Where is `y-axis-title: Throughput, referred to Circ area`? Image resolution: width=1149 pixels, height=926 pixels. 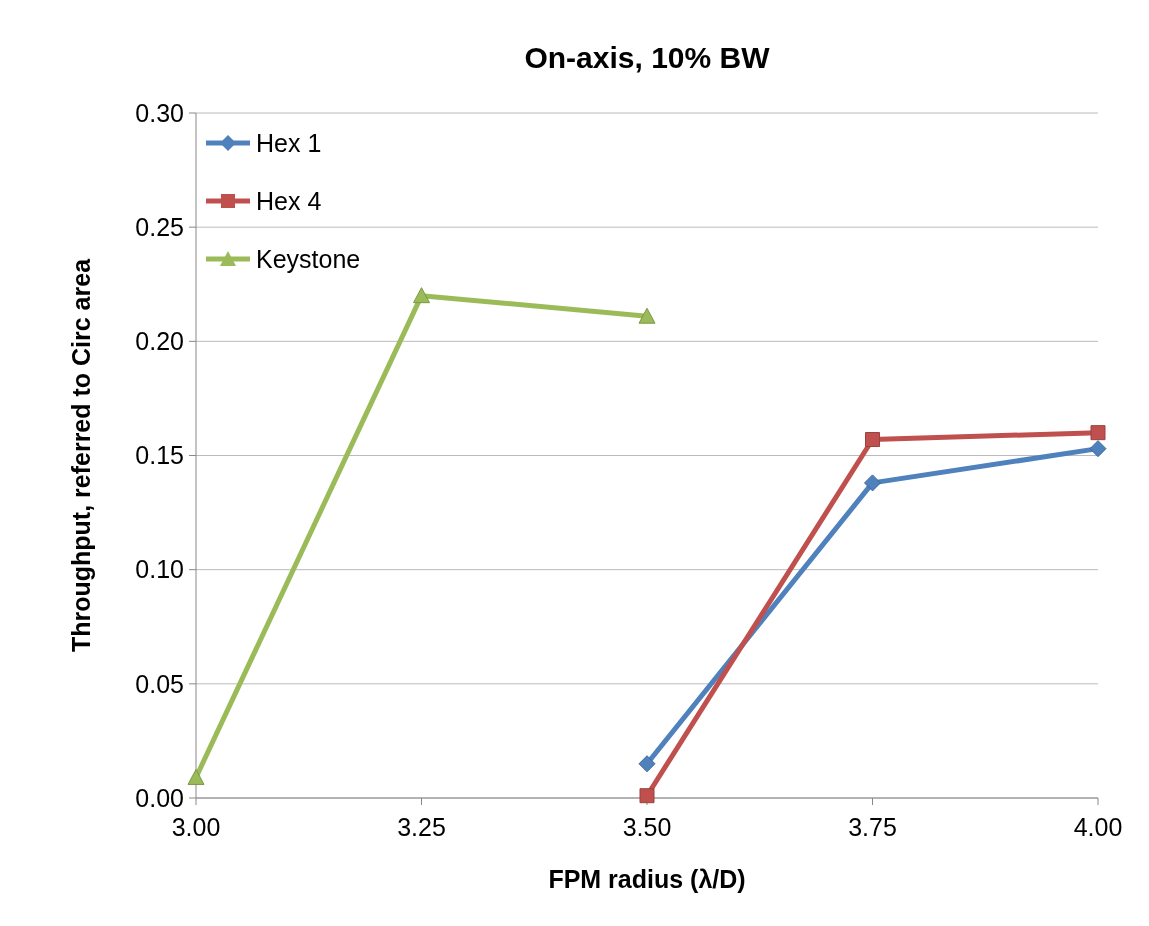
y-axis-title: Throughput, referred to Circ area is located at coordinates (81, 455).